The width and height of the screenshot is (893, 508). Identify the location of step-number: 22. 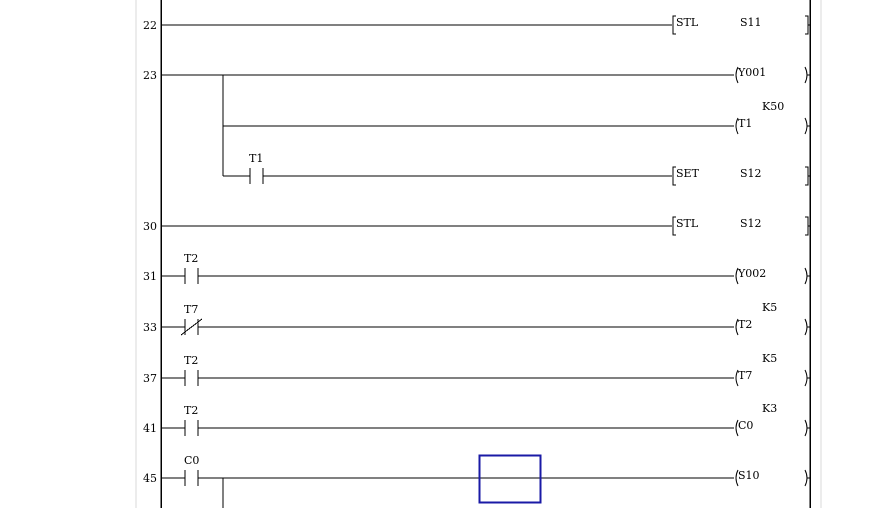
(150, 25).